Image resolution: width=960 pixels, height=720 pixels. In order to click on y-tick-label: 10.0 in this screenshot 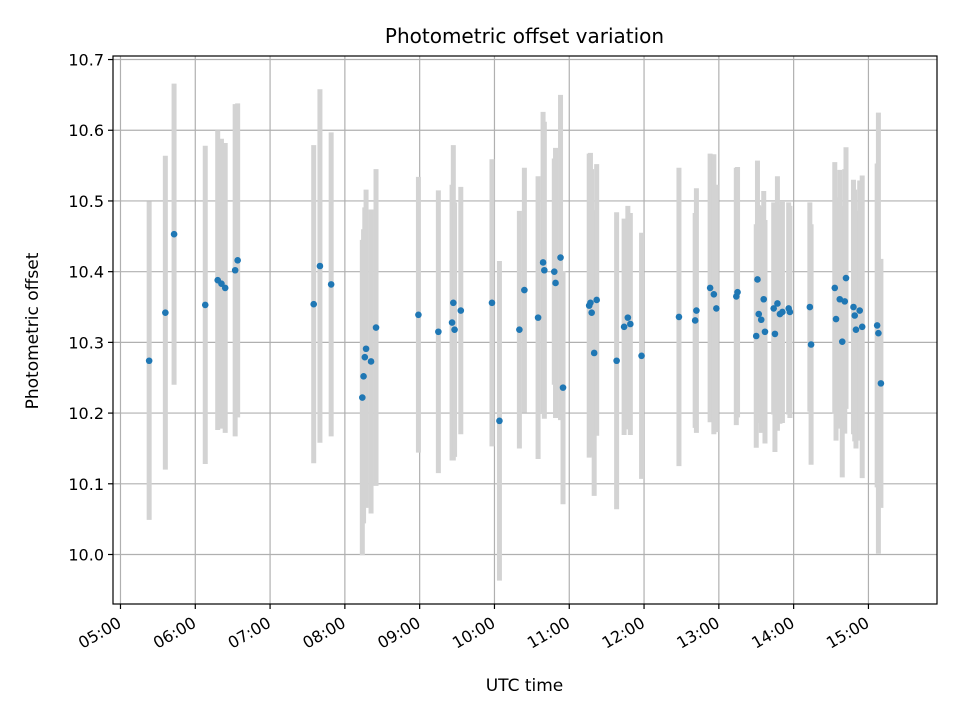, I will do `click(86, 555)`.